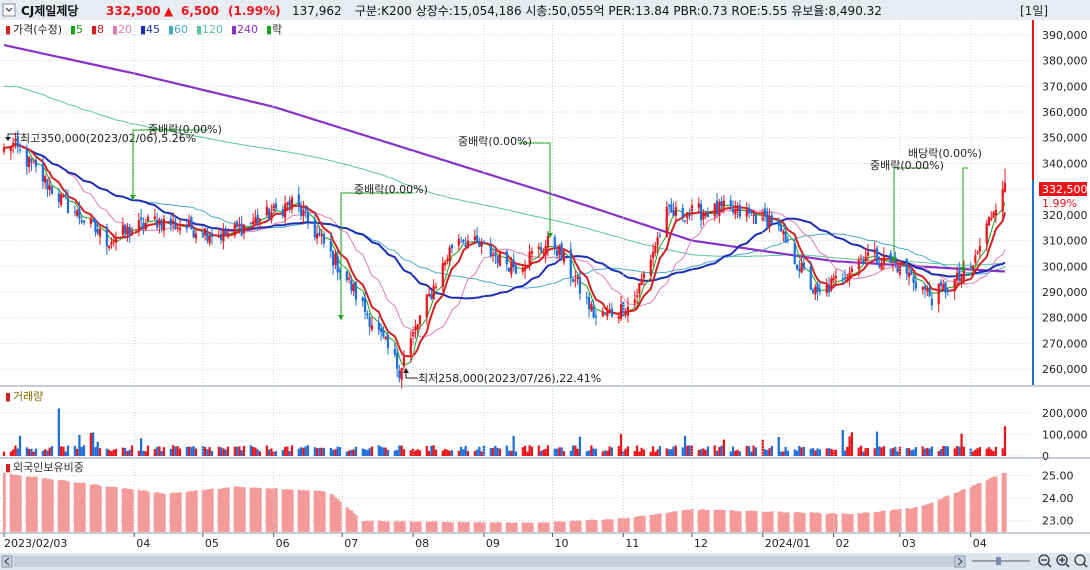  I want to click on price-tick-label: 260,000, so click(1065, 369).